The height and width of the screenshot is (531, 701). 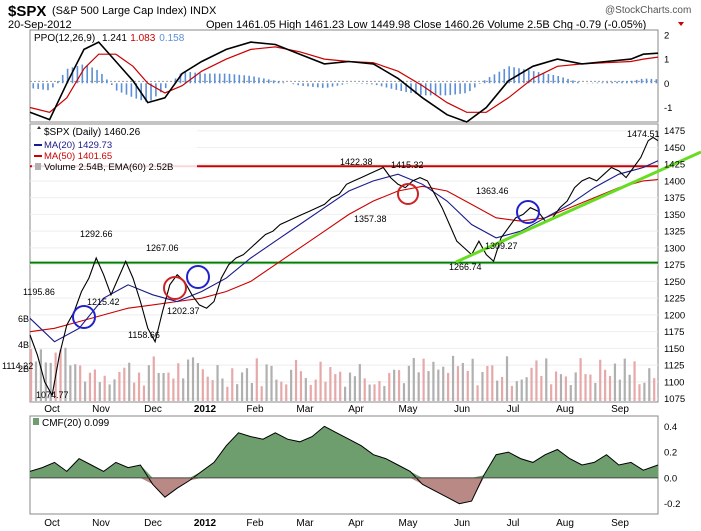 I want to click on ppo-value: 1.241, so click(x=114, y=38).